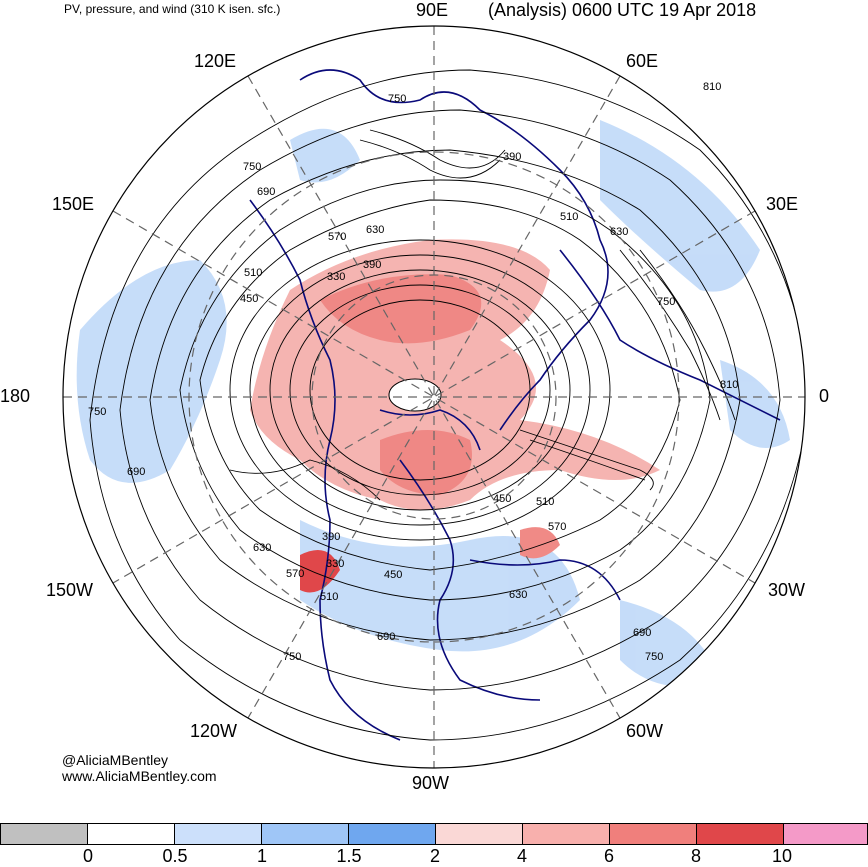  What do you see at coordinates (262, 856) in the screenshot?
I see `colorbar-tick: 1` at bounding box center [262, 856].